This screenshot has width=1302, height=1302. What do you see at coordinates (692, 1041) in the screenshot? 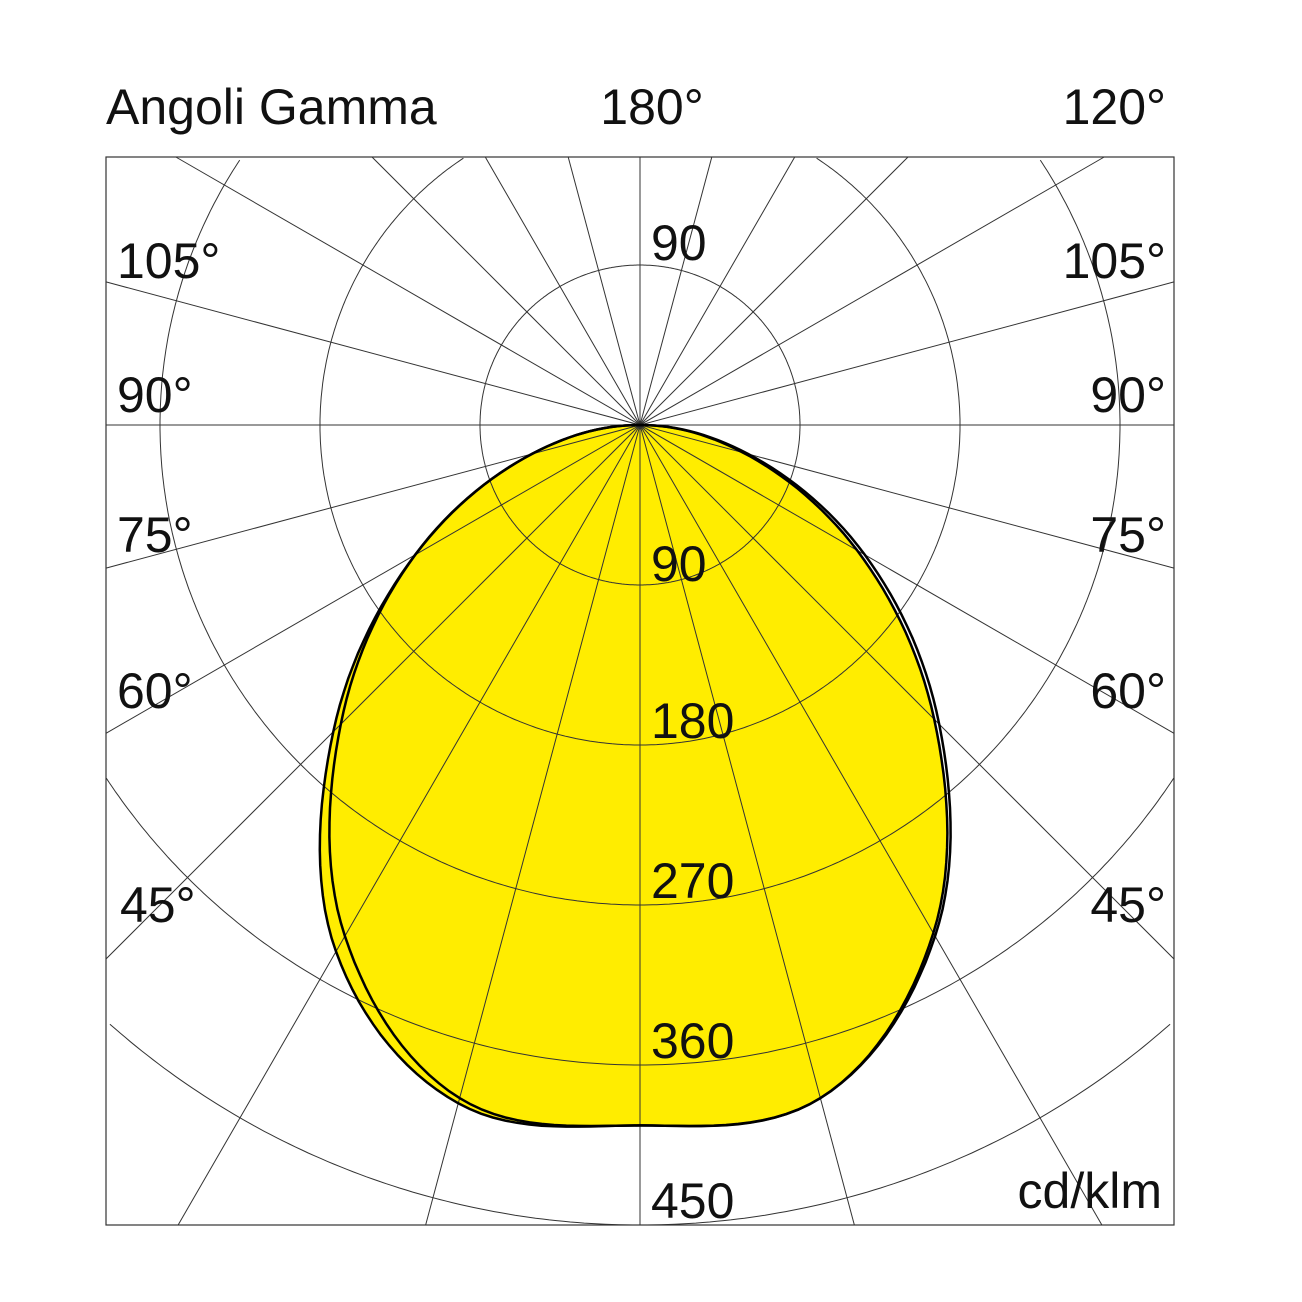
I see `radial-label-360: 360` at bounding box center [692, 1041].